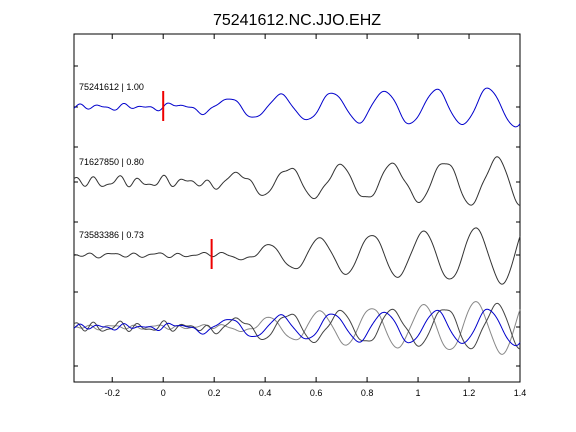 The width and height of the screenshot is (576, 432). What do you see at coordinates (187, 180) in the screenshot?
I see `pick-markers` at bounding box center [187, 180].